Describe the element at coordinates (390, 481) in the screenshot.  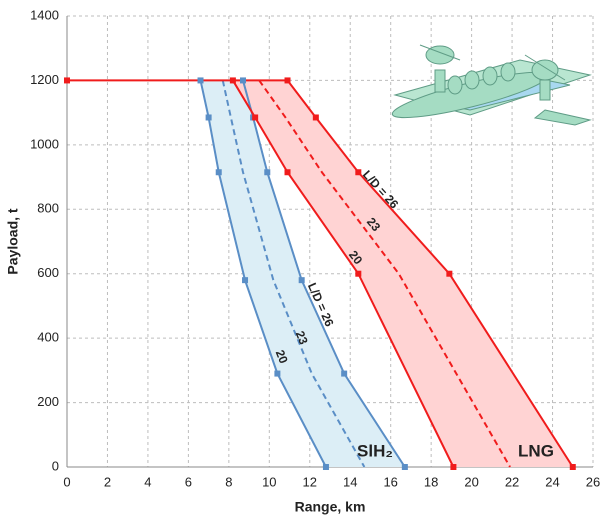
I see `x-tick-label: 16` at that location.